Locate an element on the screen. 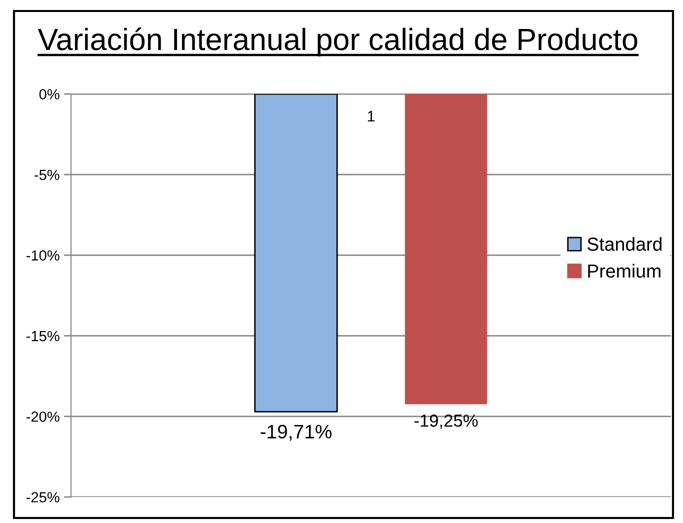  y-tick-label: -20% is located at coordinates (43, 417).